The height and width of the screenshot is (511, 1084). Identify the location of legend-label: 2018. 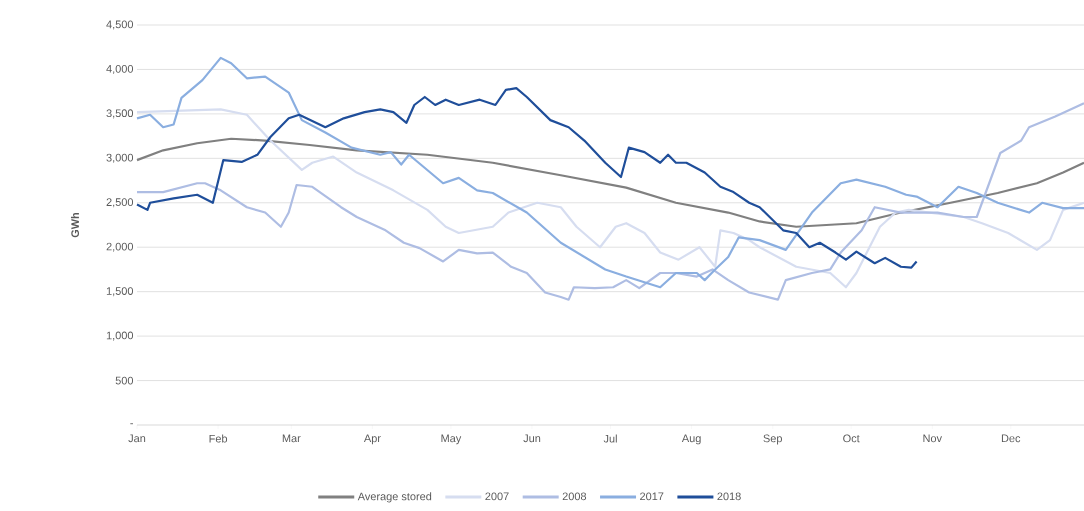
(729, 496).